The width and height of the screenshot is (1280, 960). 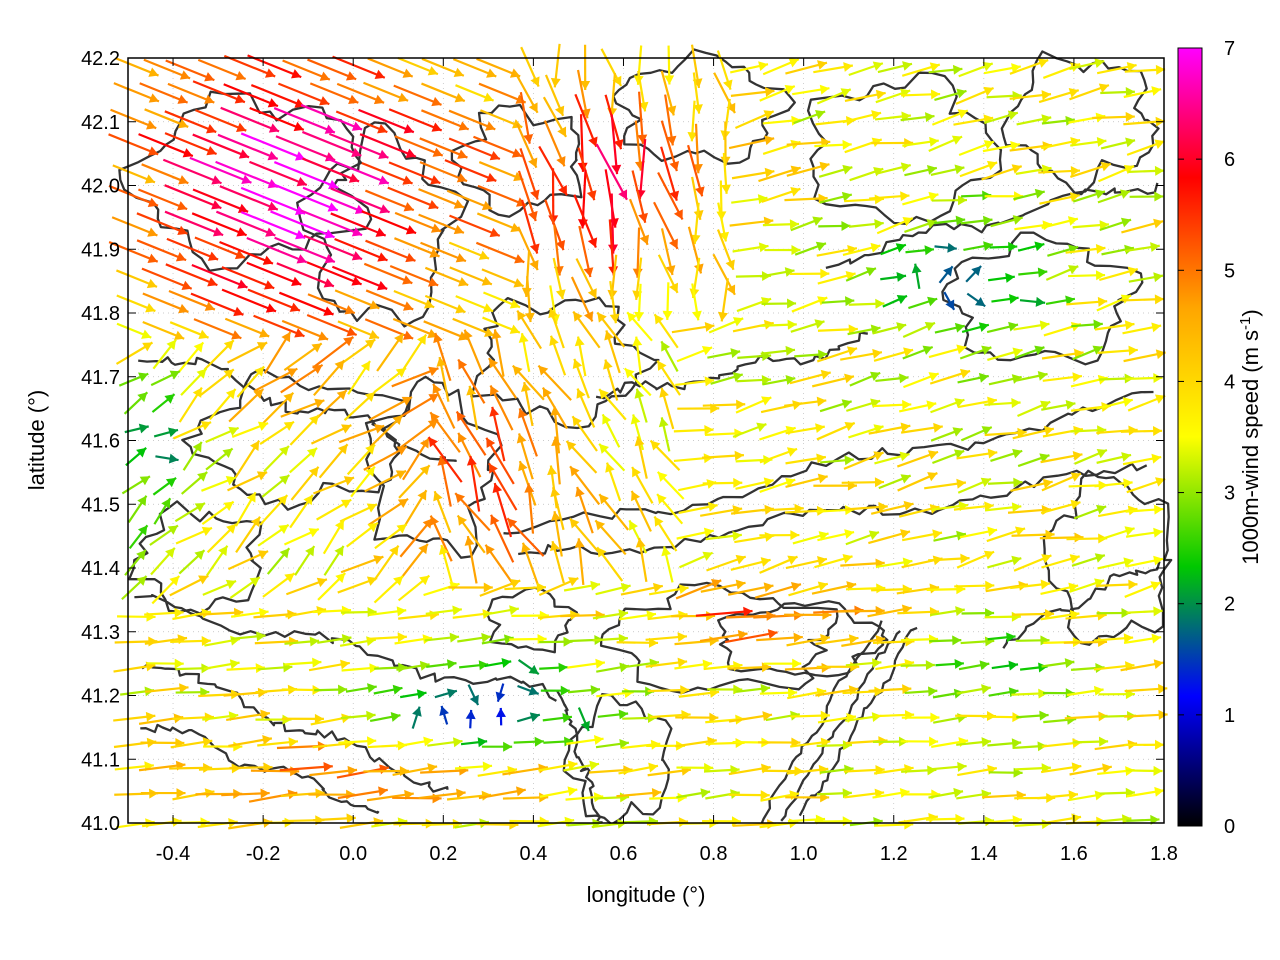 I want to click on x-tick-label: 0.8, so click(x=714, y=854).